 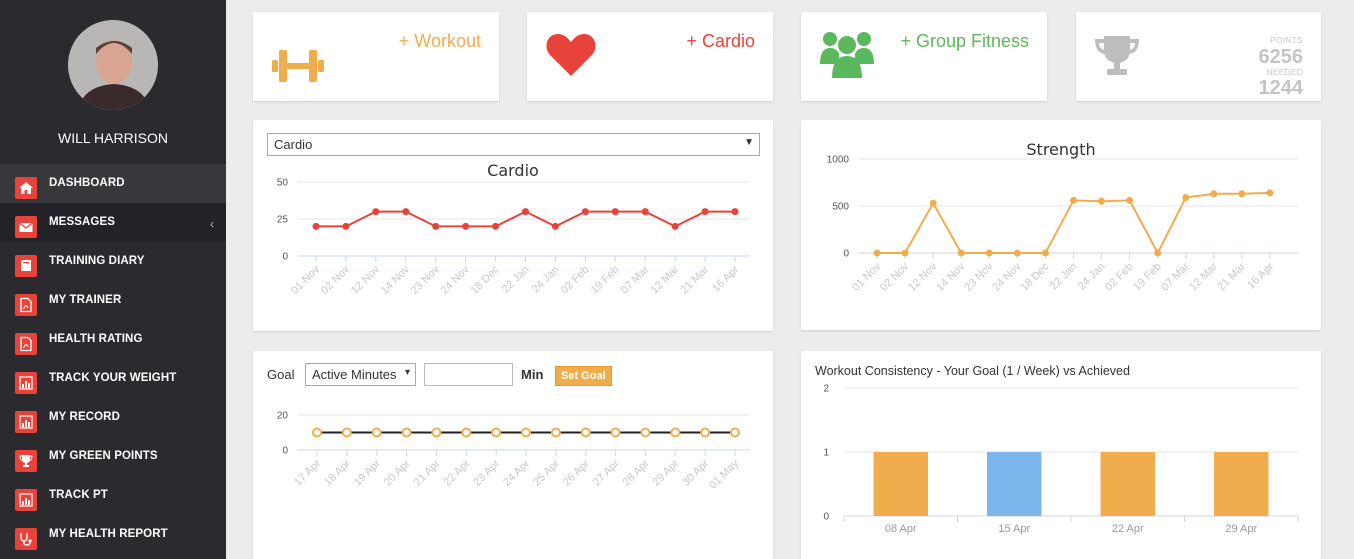 I want to click on x-tick-label: 23 Apr, so click(x=486, y=472).